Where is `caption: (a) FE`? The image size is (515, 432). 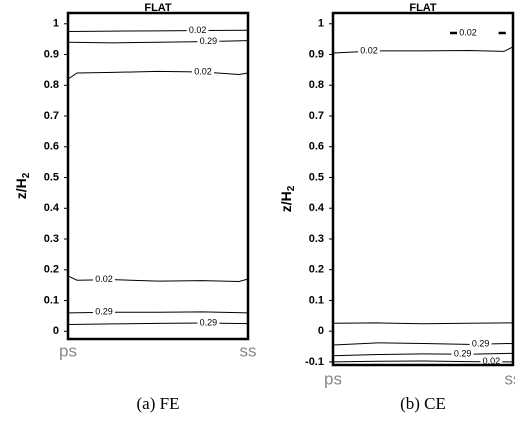
caption: (a) FE is located at coordinates (158, 403).